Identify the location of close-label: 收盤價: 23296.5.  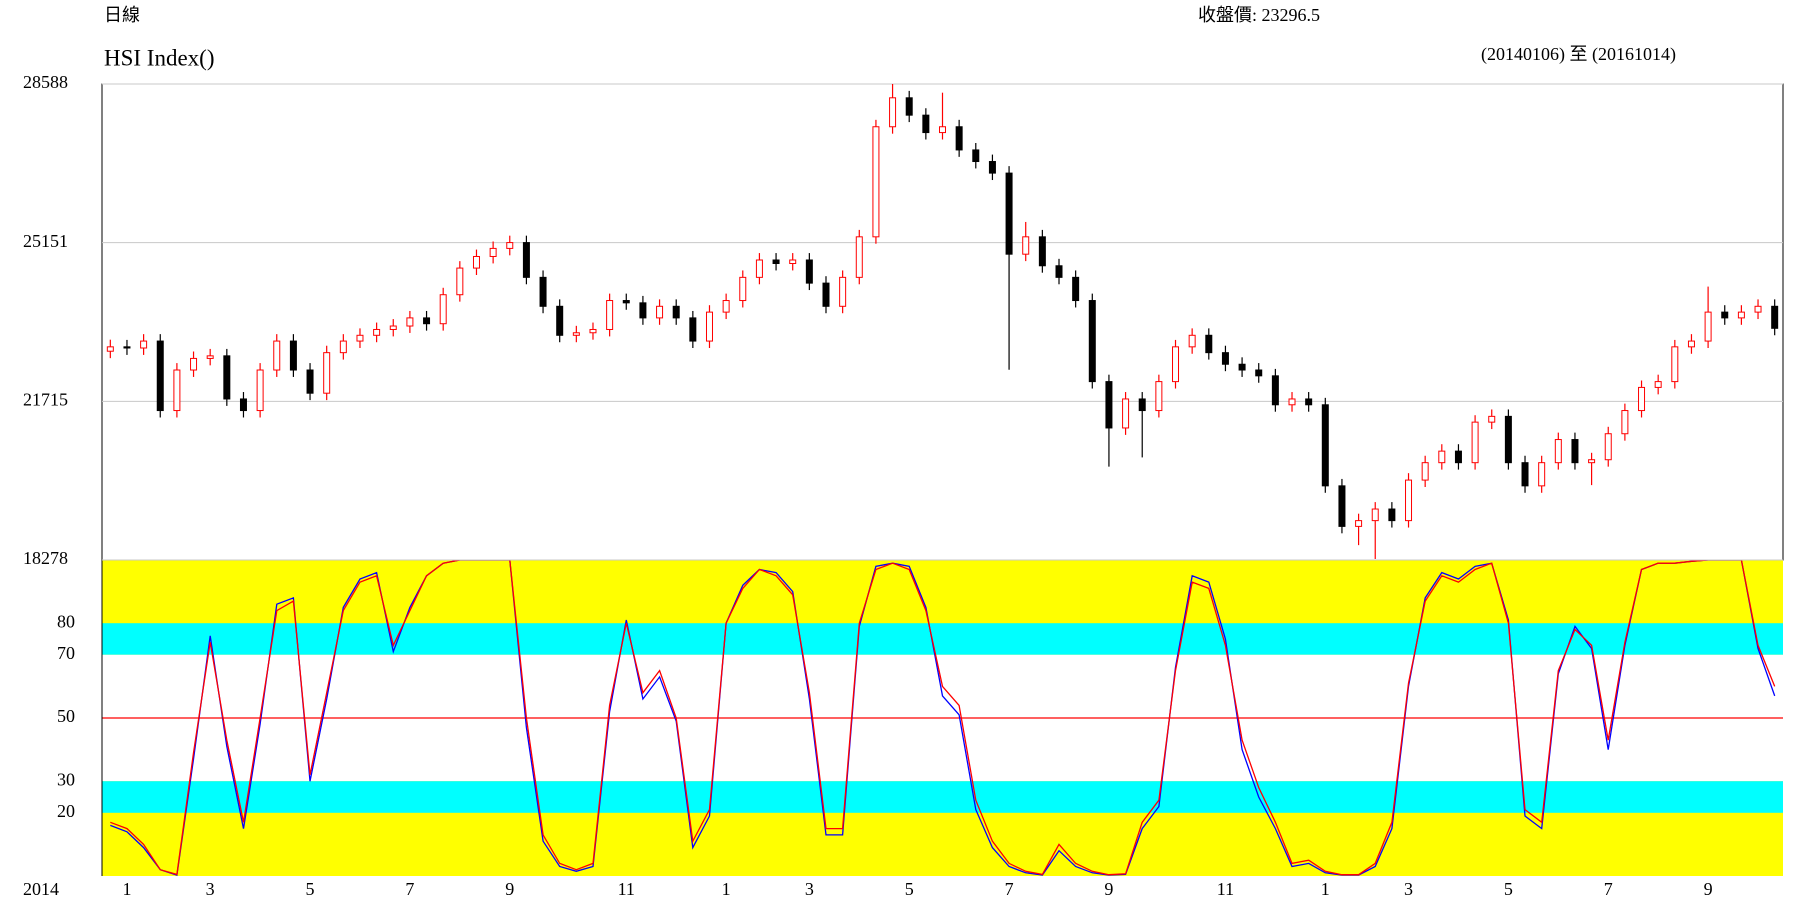
(1259, 15).